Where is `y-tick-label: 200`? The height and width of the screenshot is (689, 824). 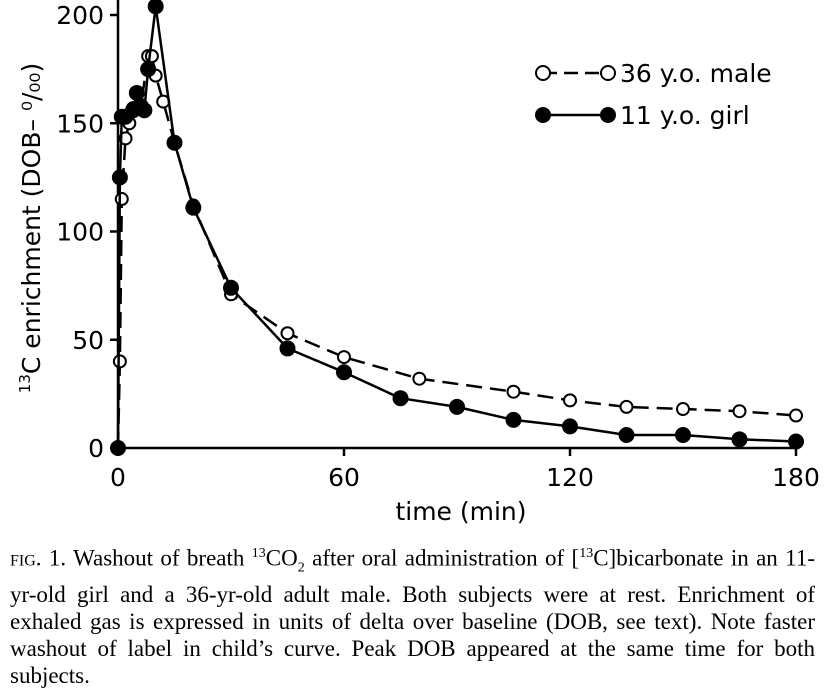 y-tick-label: 200 is located at coordinates (80, 15).